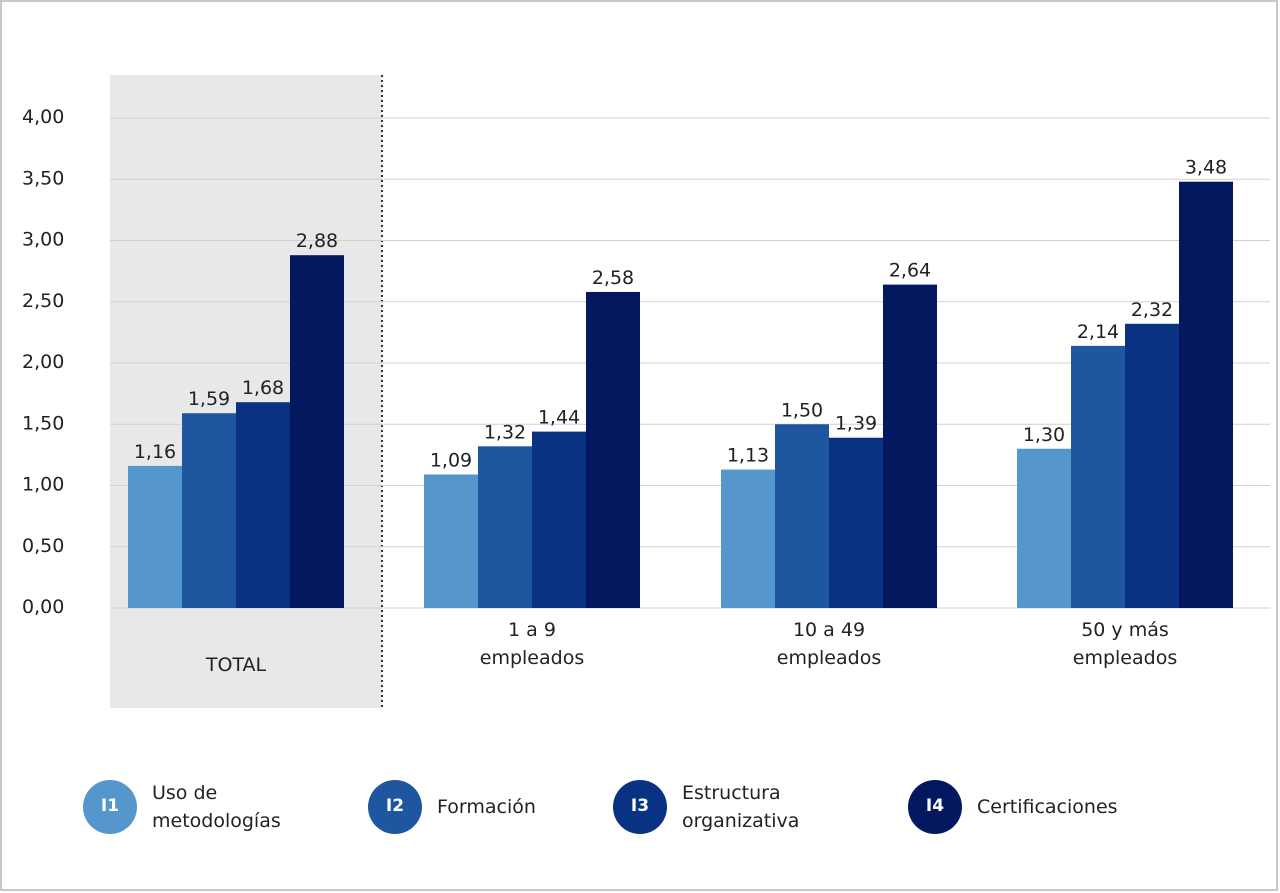 The image size is (1280, 893). I want to click on y-tick-label: 4,00, so click(43, 117).